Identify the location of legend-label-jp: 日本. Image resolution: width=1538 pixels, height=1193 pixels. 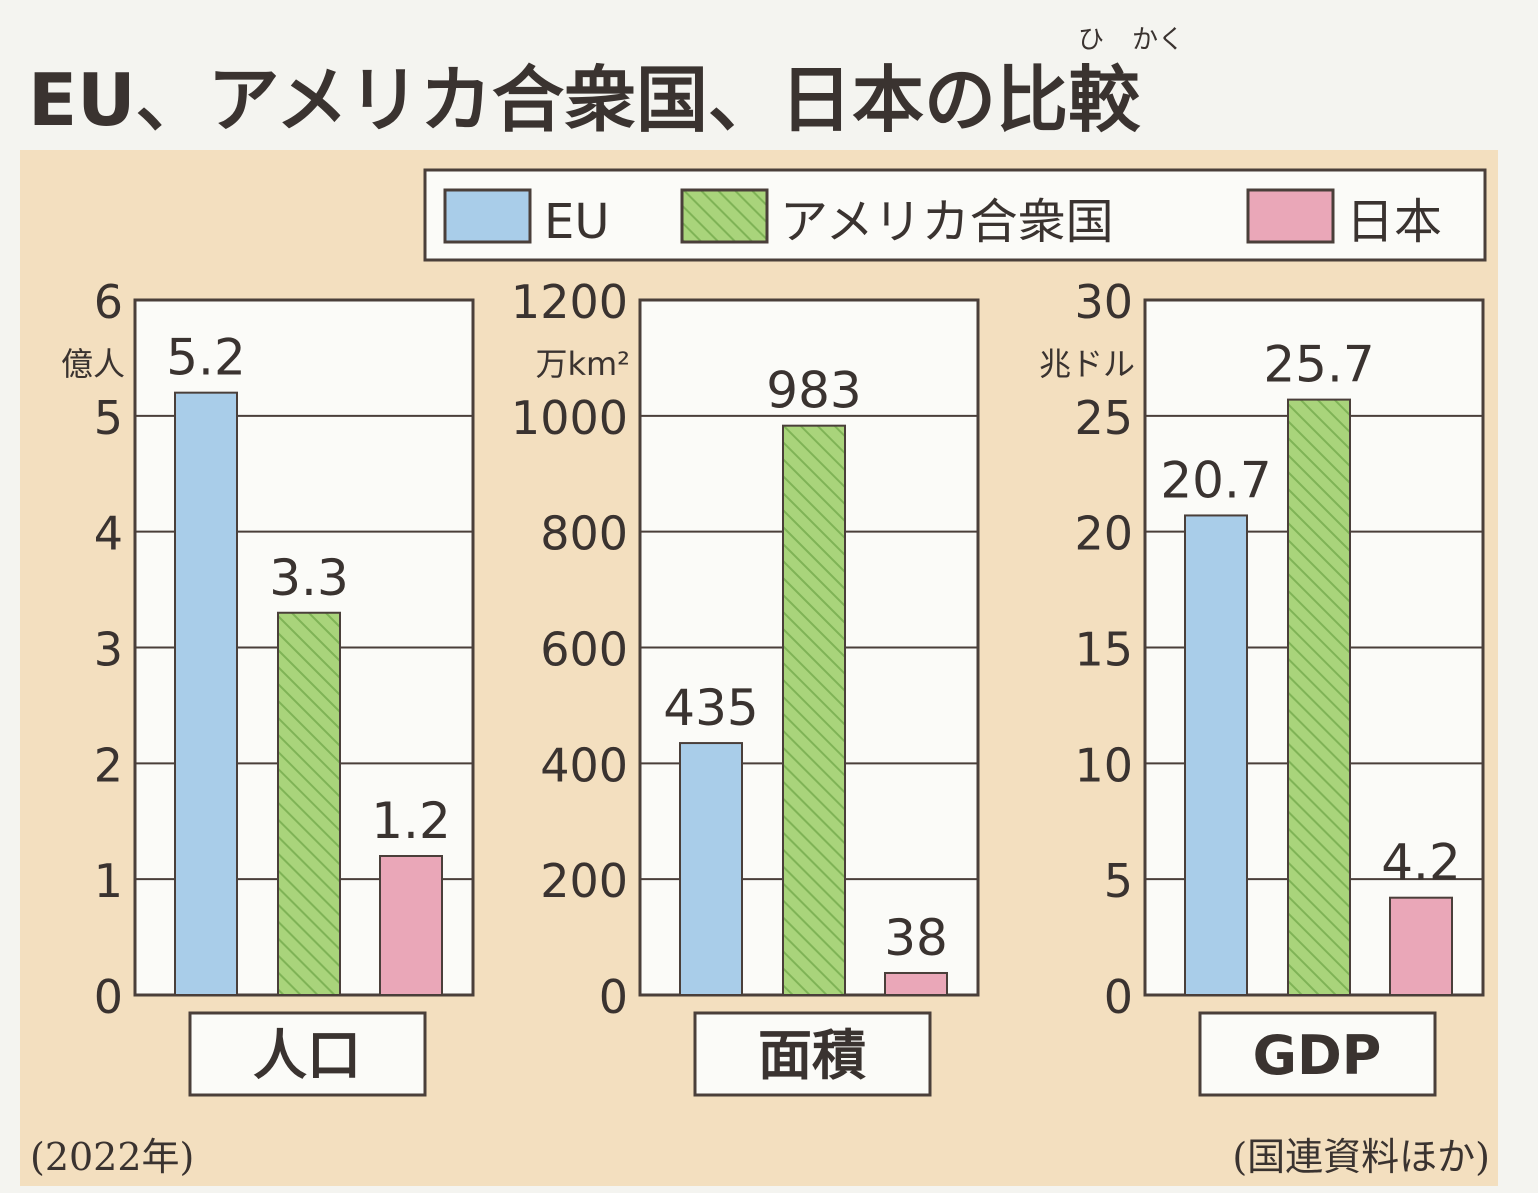
(1394, 222).